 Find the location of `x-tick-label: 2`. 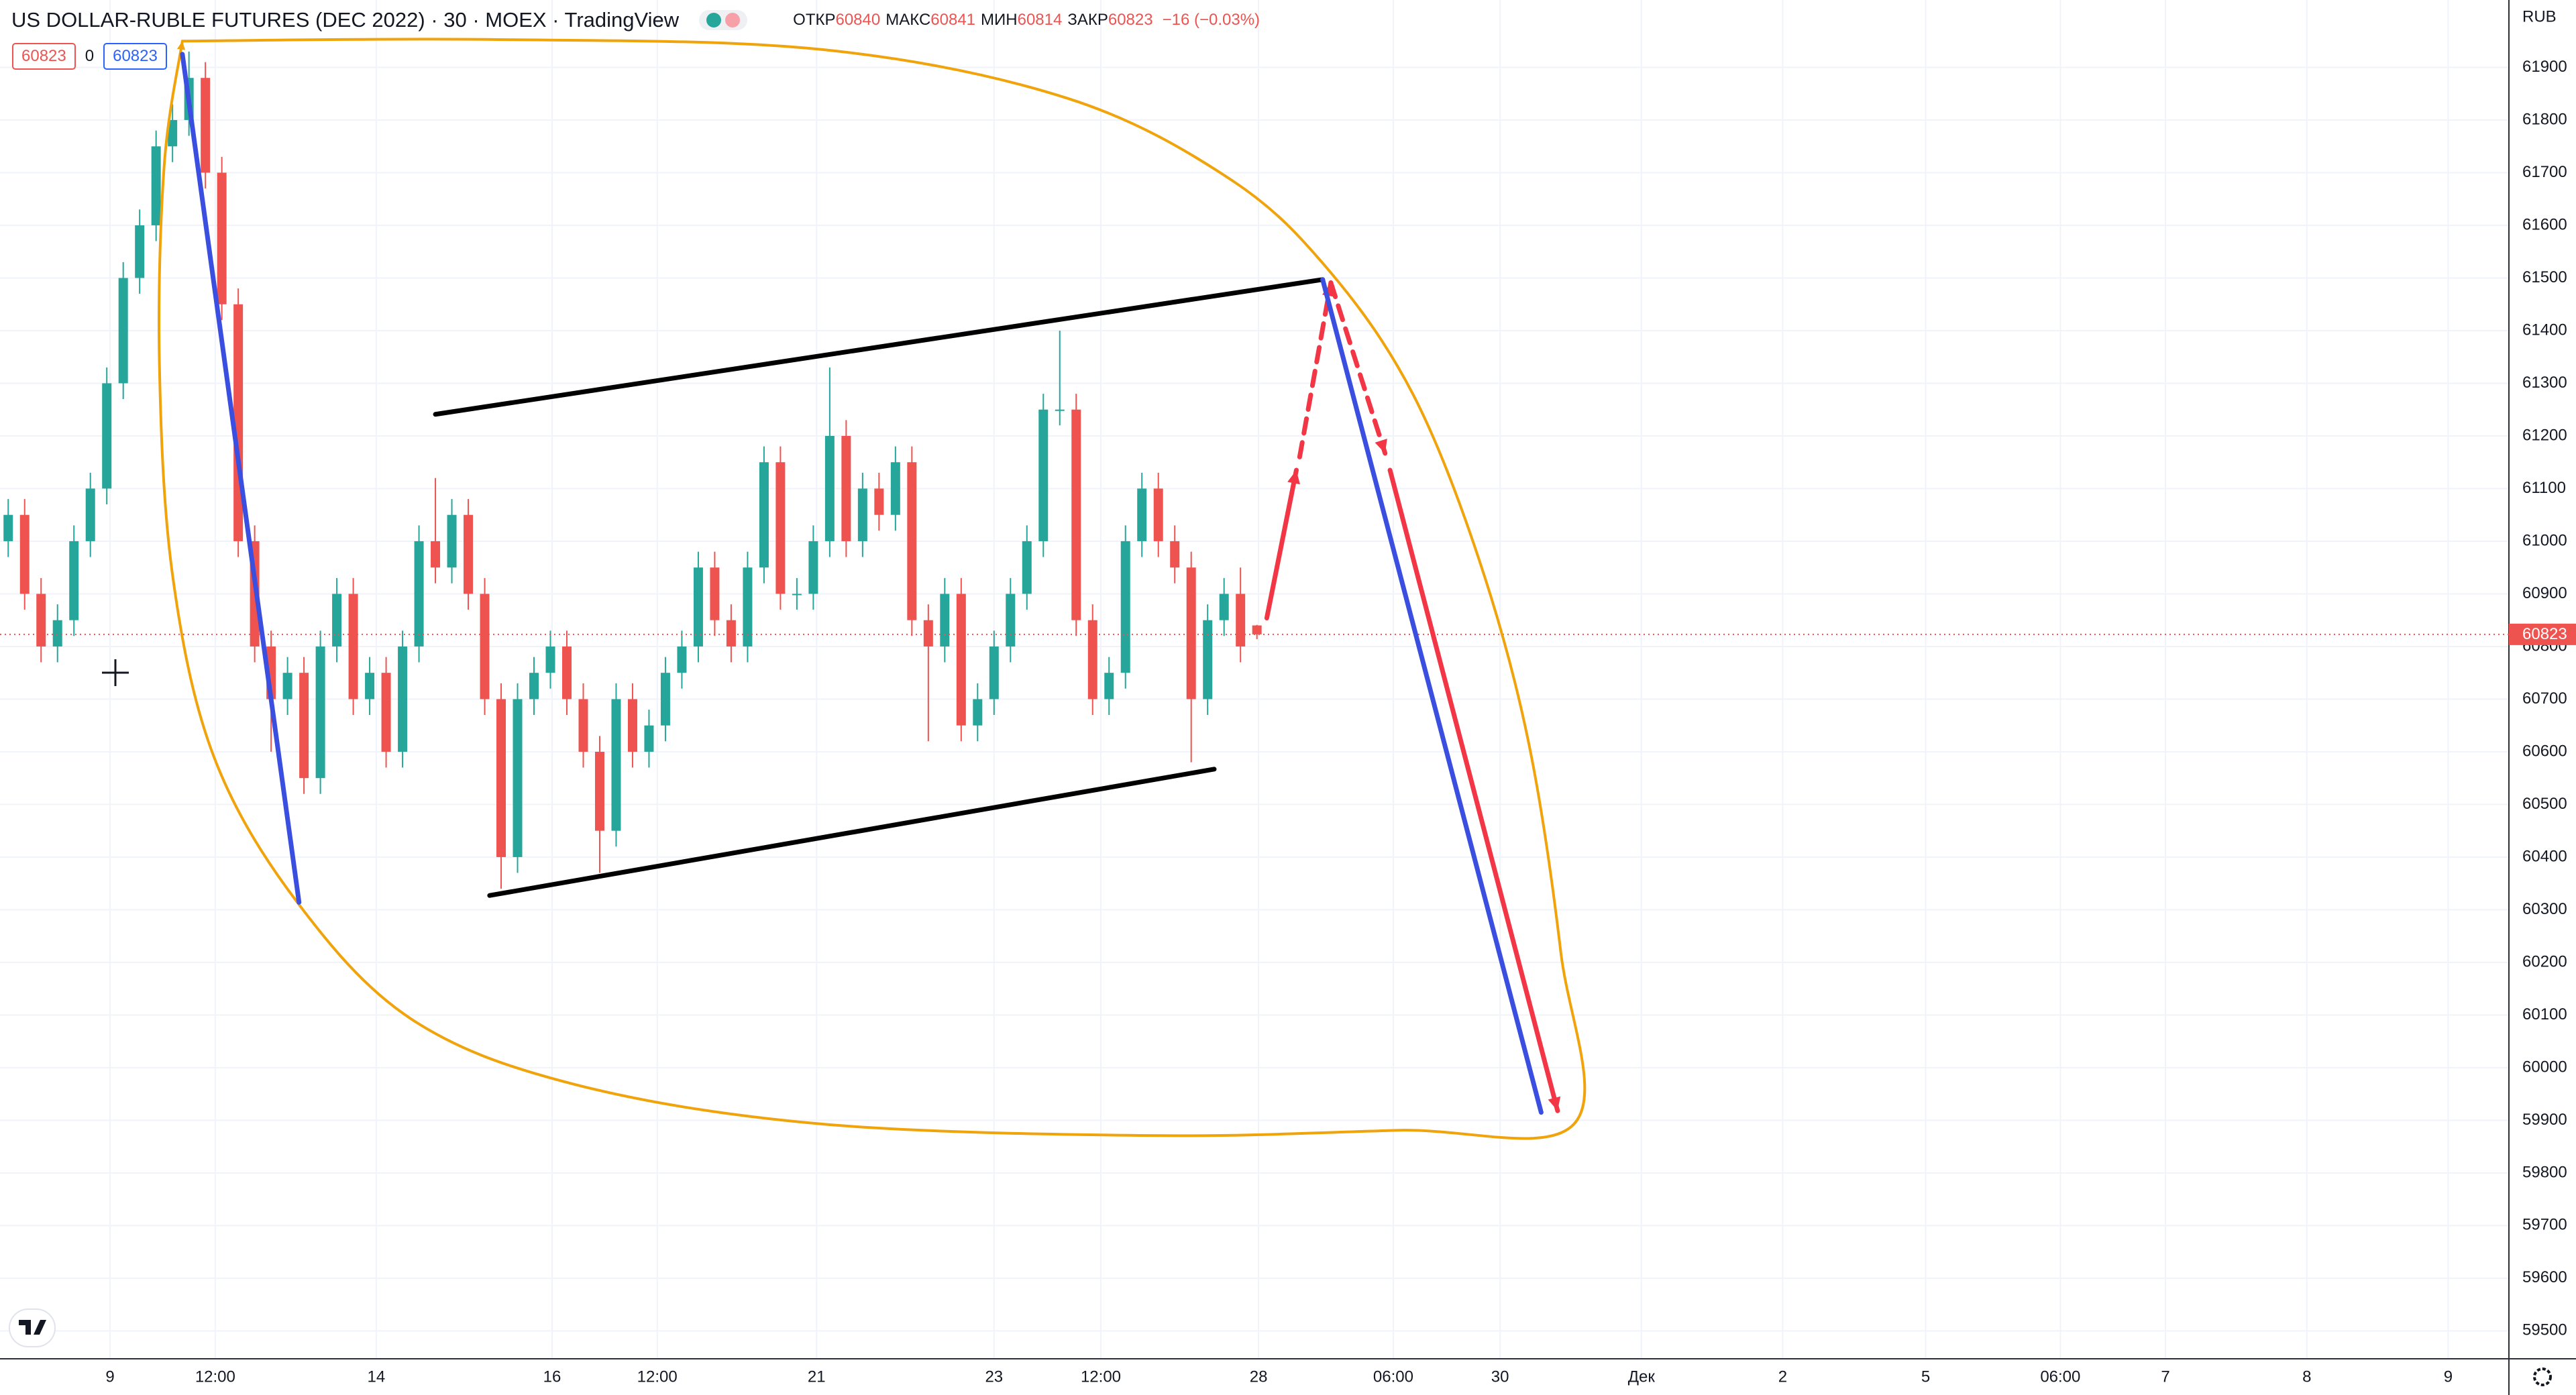

x-tick-label: 2 is located at coordinates (1782, 1377).